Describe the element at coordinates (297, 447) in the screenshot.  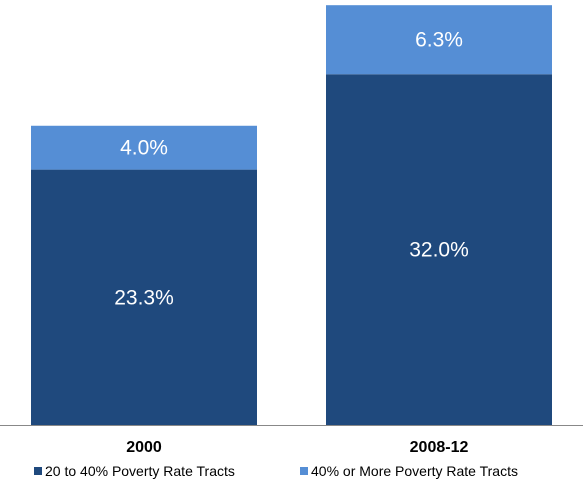
I see `category-labels: 2000 2008-12` at that location.